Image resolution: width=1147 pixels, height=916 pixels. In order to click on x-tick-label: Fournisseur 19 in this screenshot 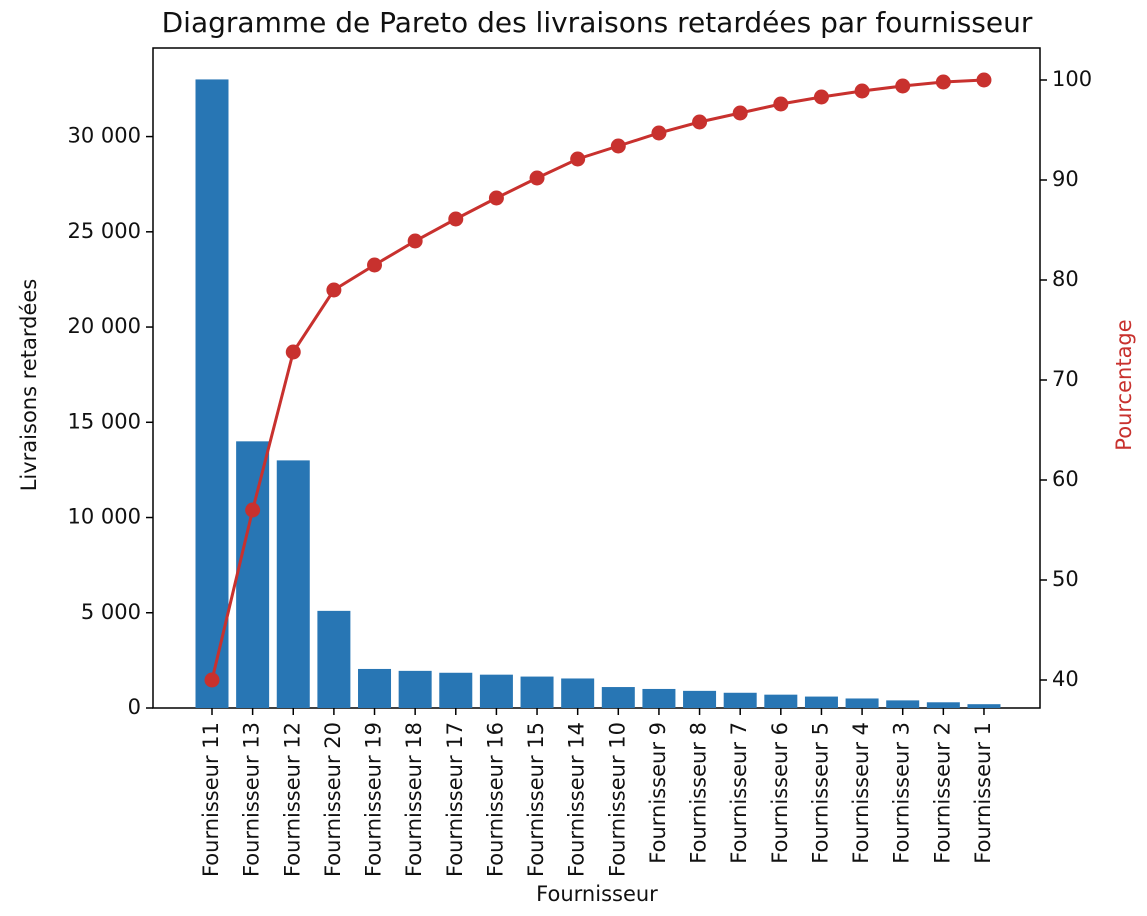, I will do `click(374, 799)`.